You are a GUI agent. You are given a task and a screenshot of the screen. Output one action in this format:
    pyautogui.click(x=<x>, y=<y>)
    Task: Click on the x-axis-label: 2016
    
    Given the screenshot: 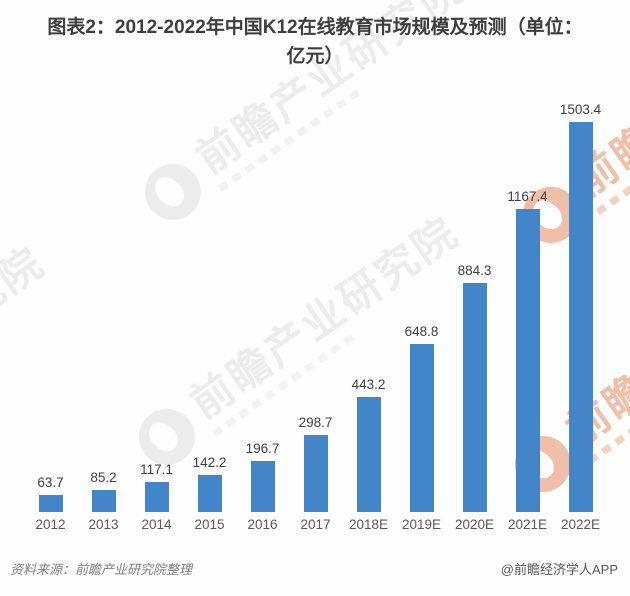 What is the action you would take?
    pyautogui.click(x=262, y=524)
    